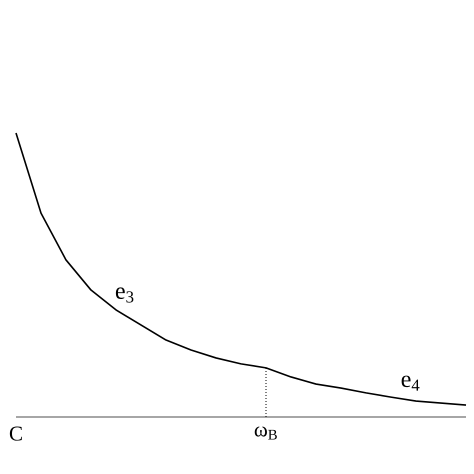 The image size is (474, 474). What do you see at coordinates (265, 433) in the screenshot?
I see `x-tick-label: ω$_{B}$` at bounding box center [265, 433].